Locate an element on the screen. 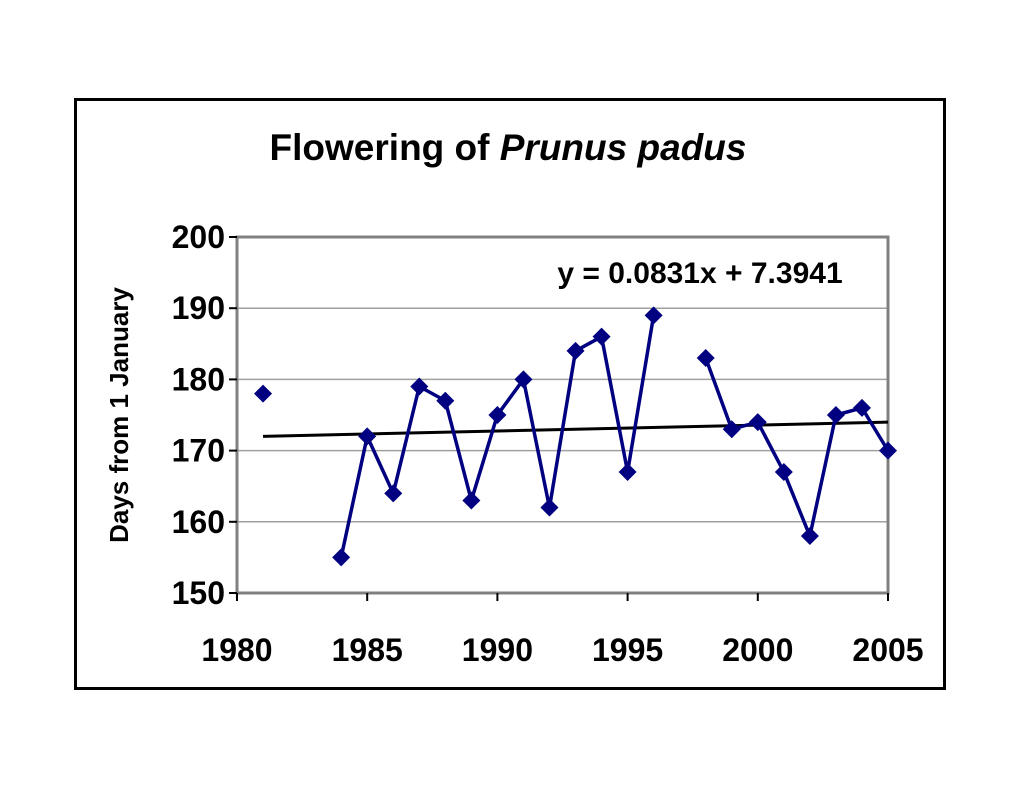 The image size is (1024, 791). y-tick-label: 150 is located at coordinates (198, 593).